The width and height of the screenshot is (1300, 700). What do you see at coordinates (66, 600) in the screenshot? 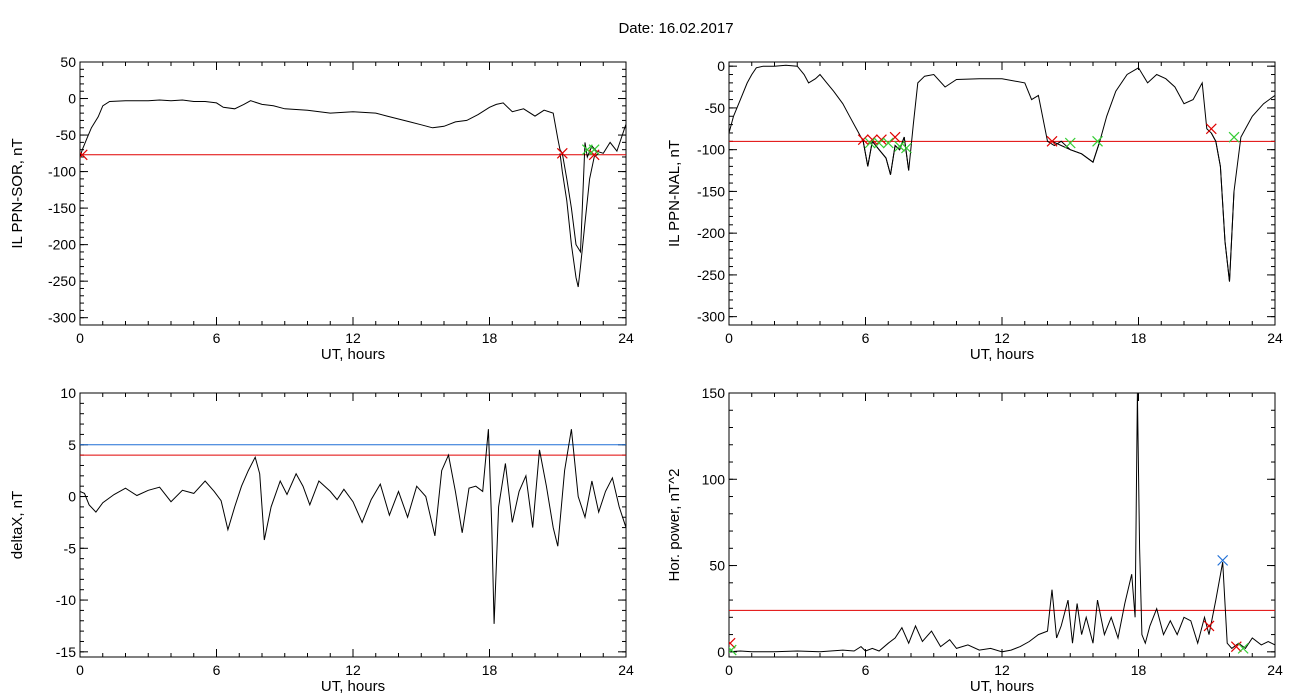
I see `y-tick-label: -10` at bounding box center [66, 600].